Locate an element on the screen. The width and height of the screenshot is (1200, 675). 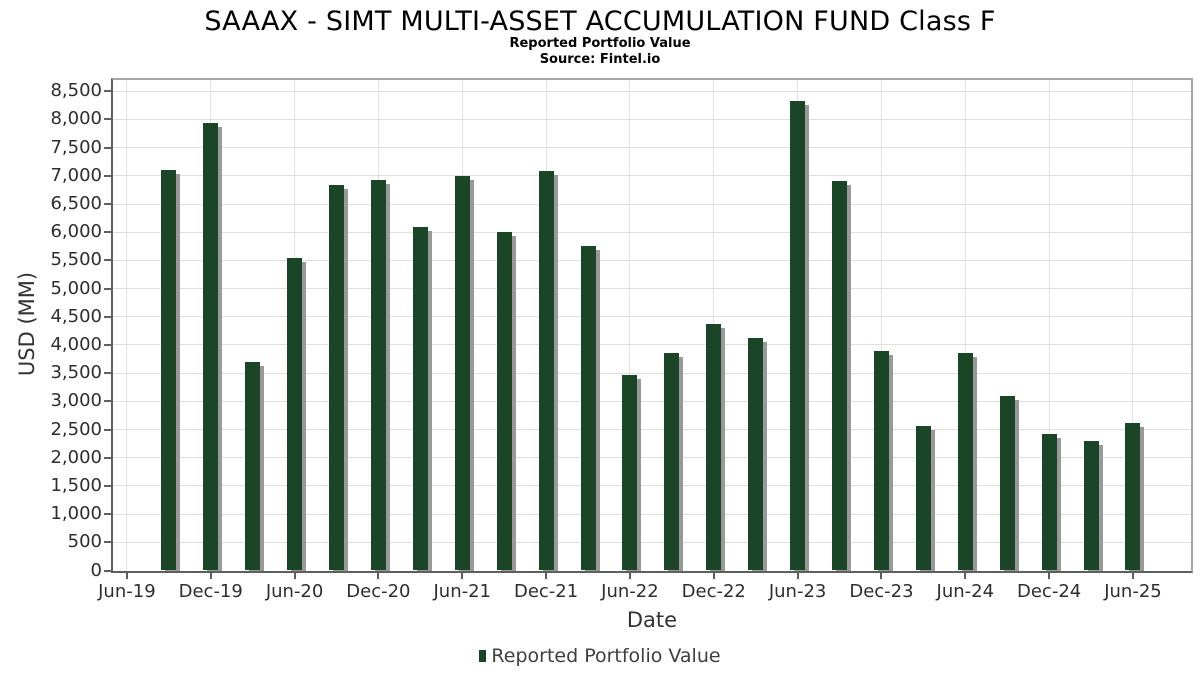
x-axis-tick-label: Jun-24 is located at coordinates (965, 591).